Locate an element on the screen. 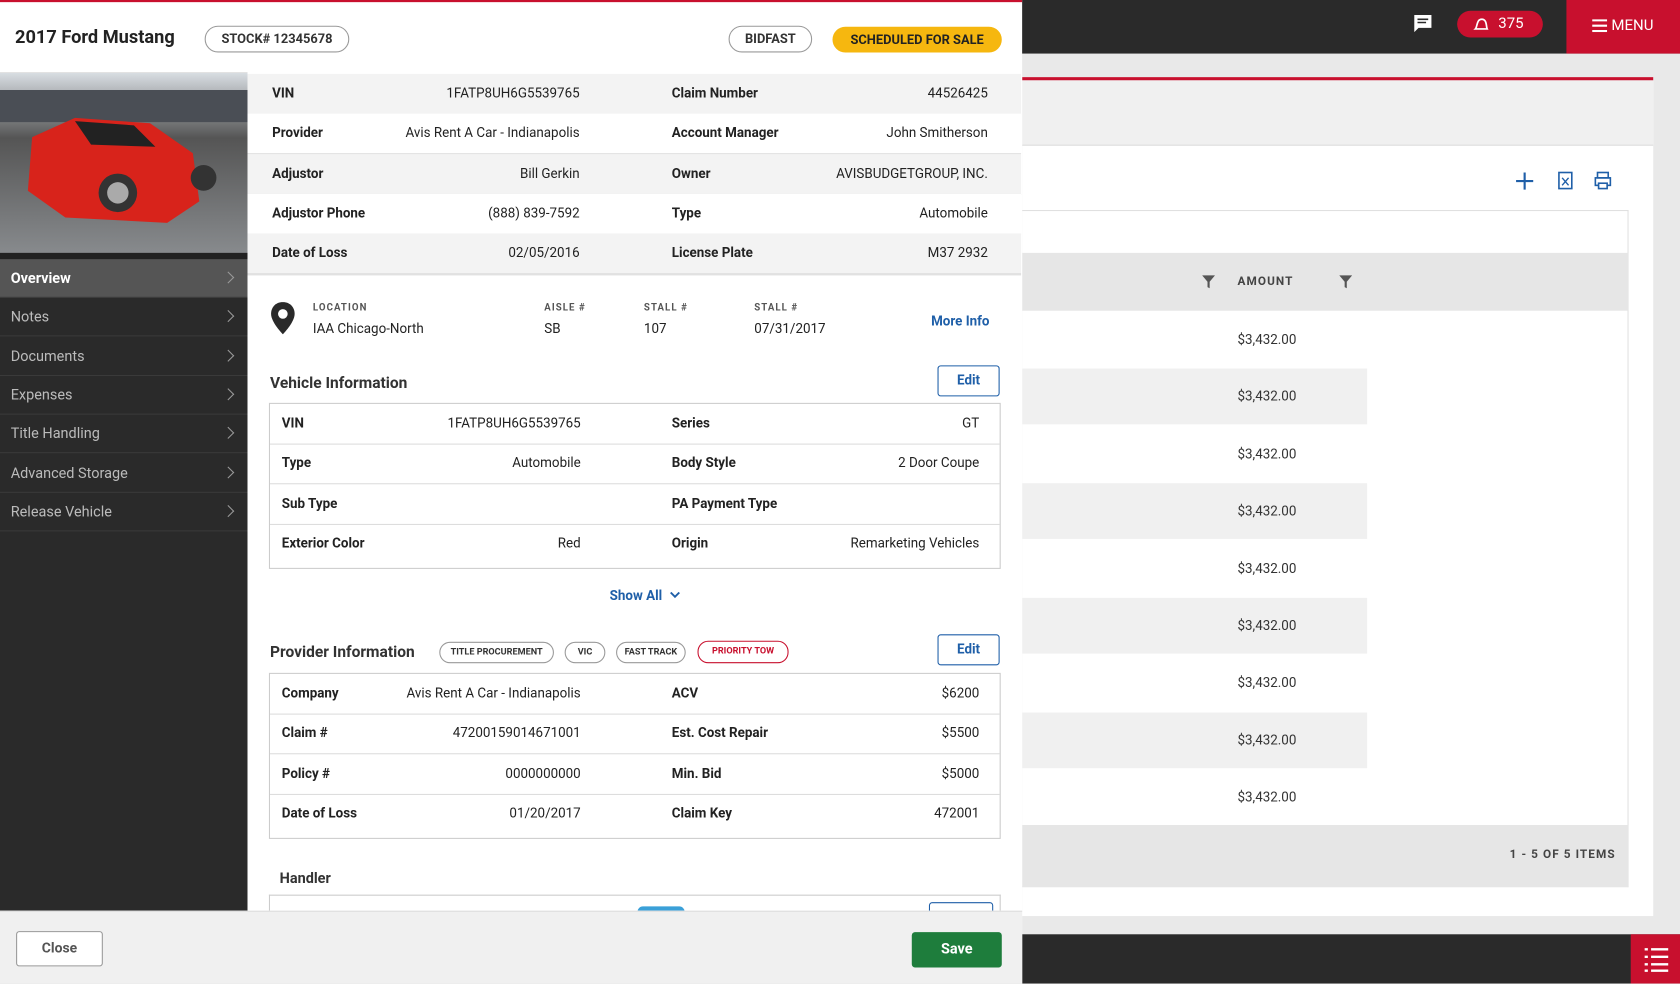 The height and width of the screenshot is (984, 1680). nav-item: Notes is located at coordinates (124, 317).